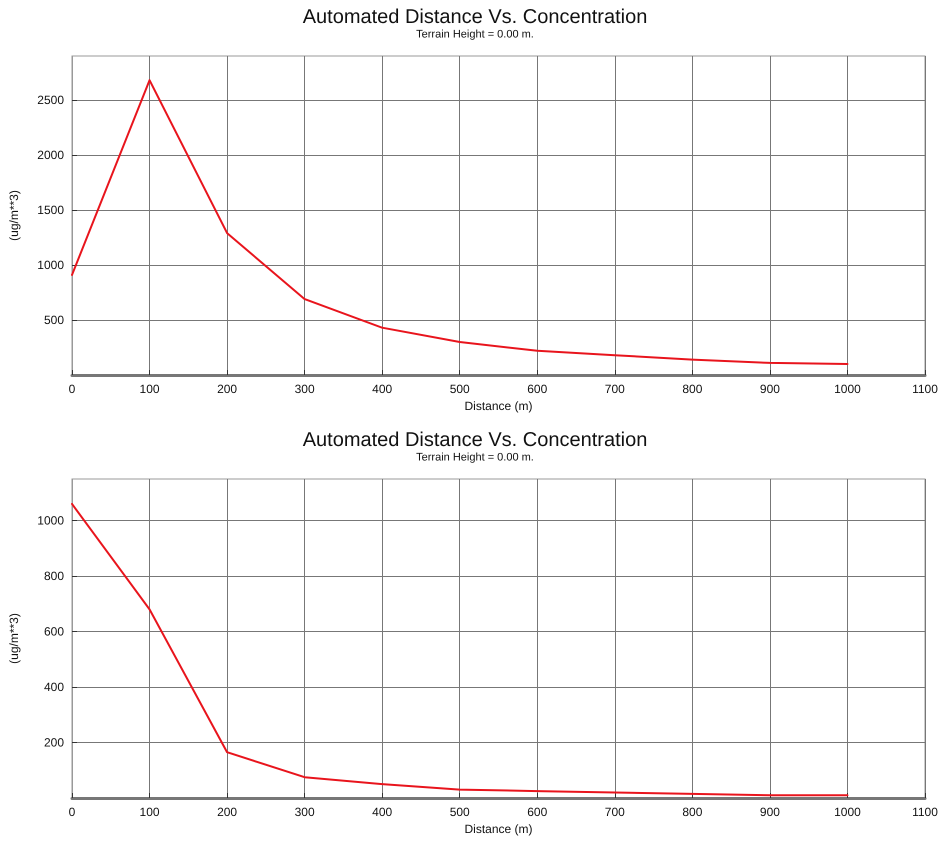  I want to click on y-tick-label: 2000, so click(50, 155).